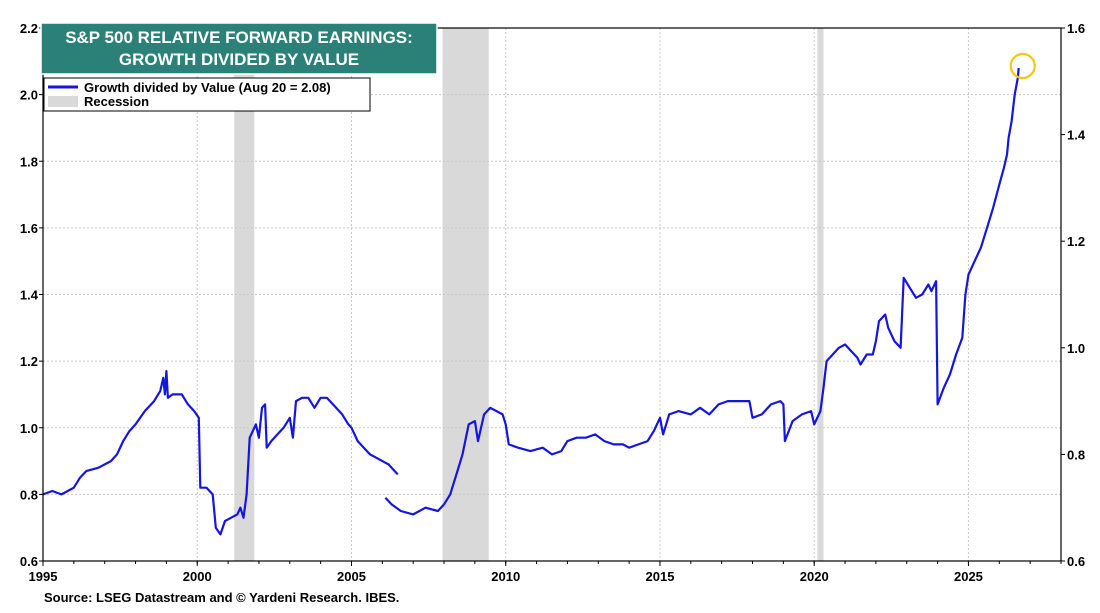  What do you see at coordinates (29, 28) in the screenshot?
I see `y-left-tick-label-8: 2.2` at bounding box center [29, 28].